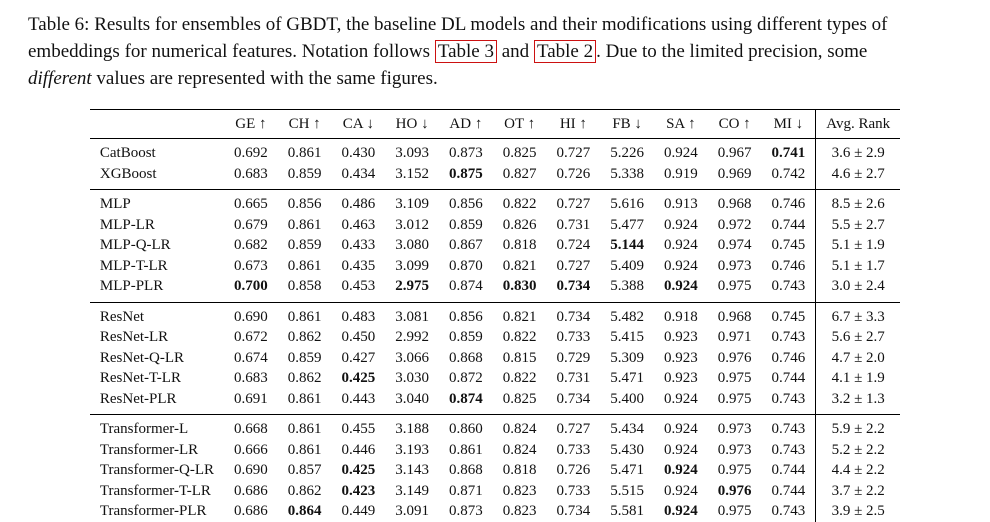 The image size is (990, 522). Describe the element at coordinates (251, 286) in the screenshot. I see `metric-value-cell: 0.700` at that location.